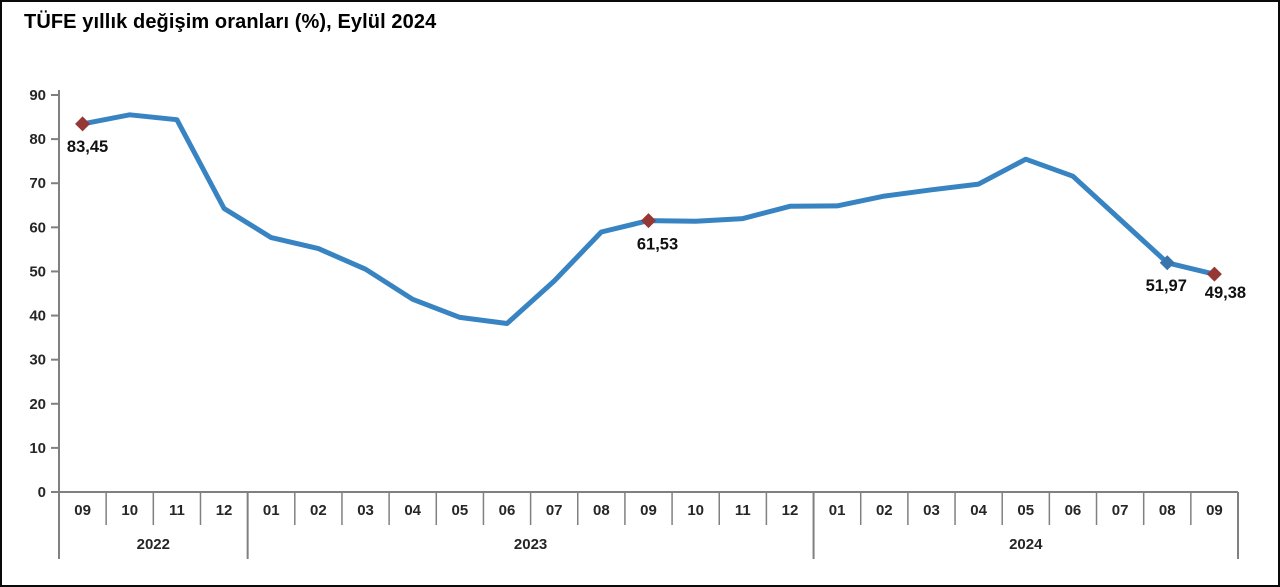  What do you see at coordinates (1225, 293) in the screenshot?
I see `data-point-label: 49,38` at bounding box center [1225, 293].